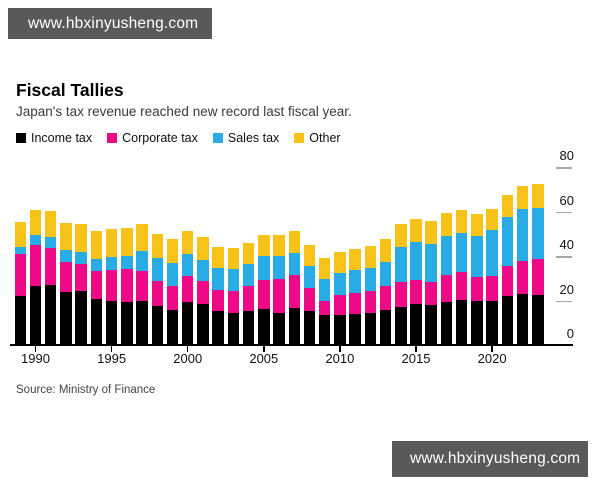  Describe the element at coordinates (477, 322) in the screenshot. I see `bar-segment-income-tax-2019` at that location.